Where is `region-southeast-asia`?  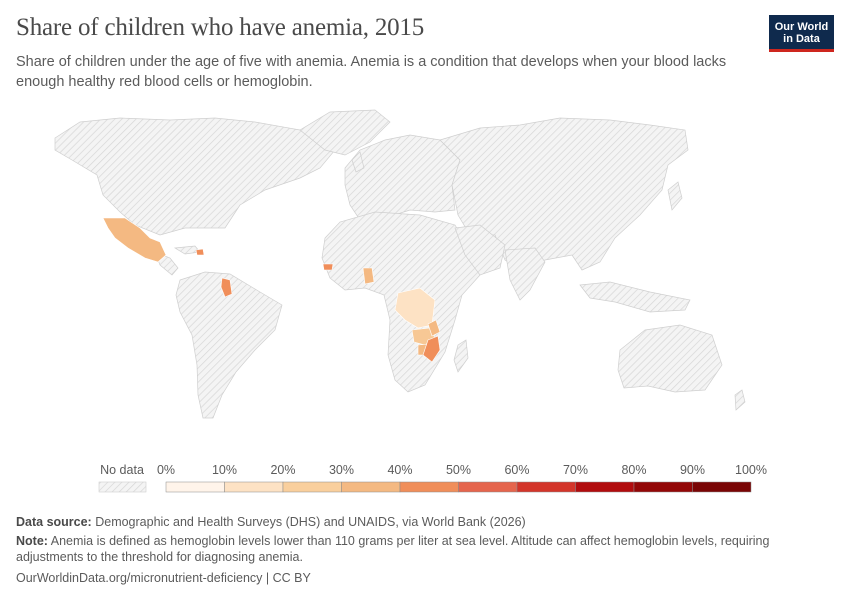 region-southeast-asia is located at coordinates (635, 297).